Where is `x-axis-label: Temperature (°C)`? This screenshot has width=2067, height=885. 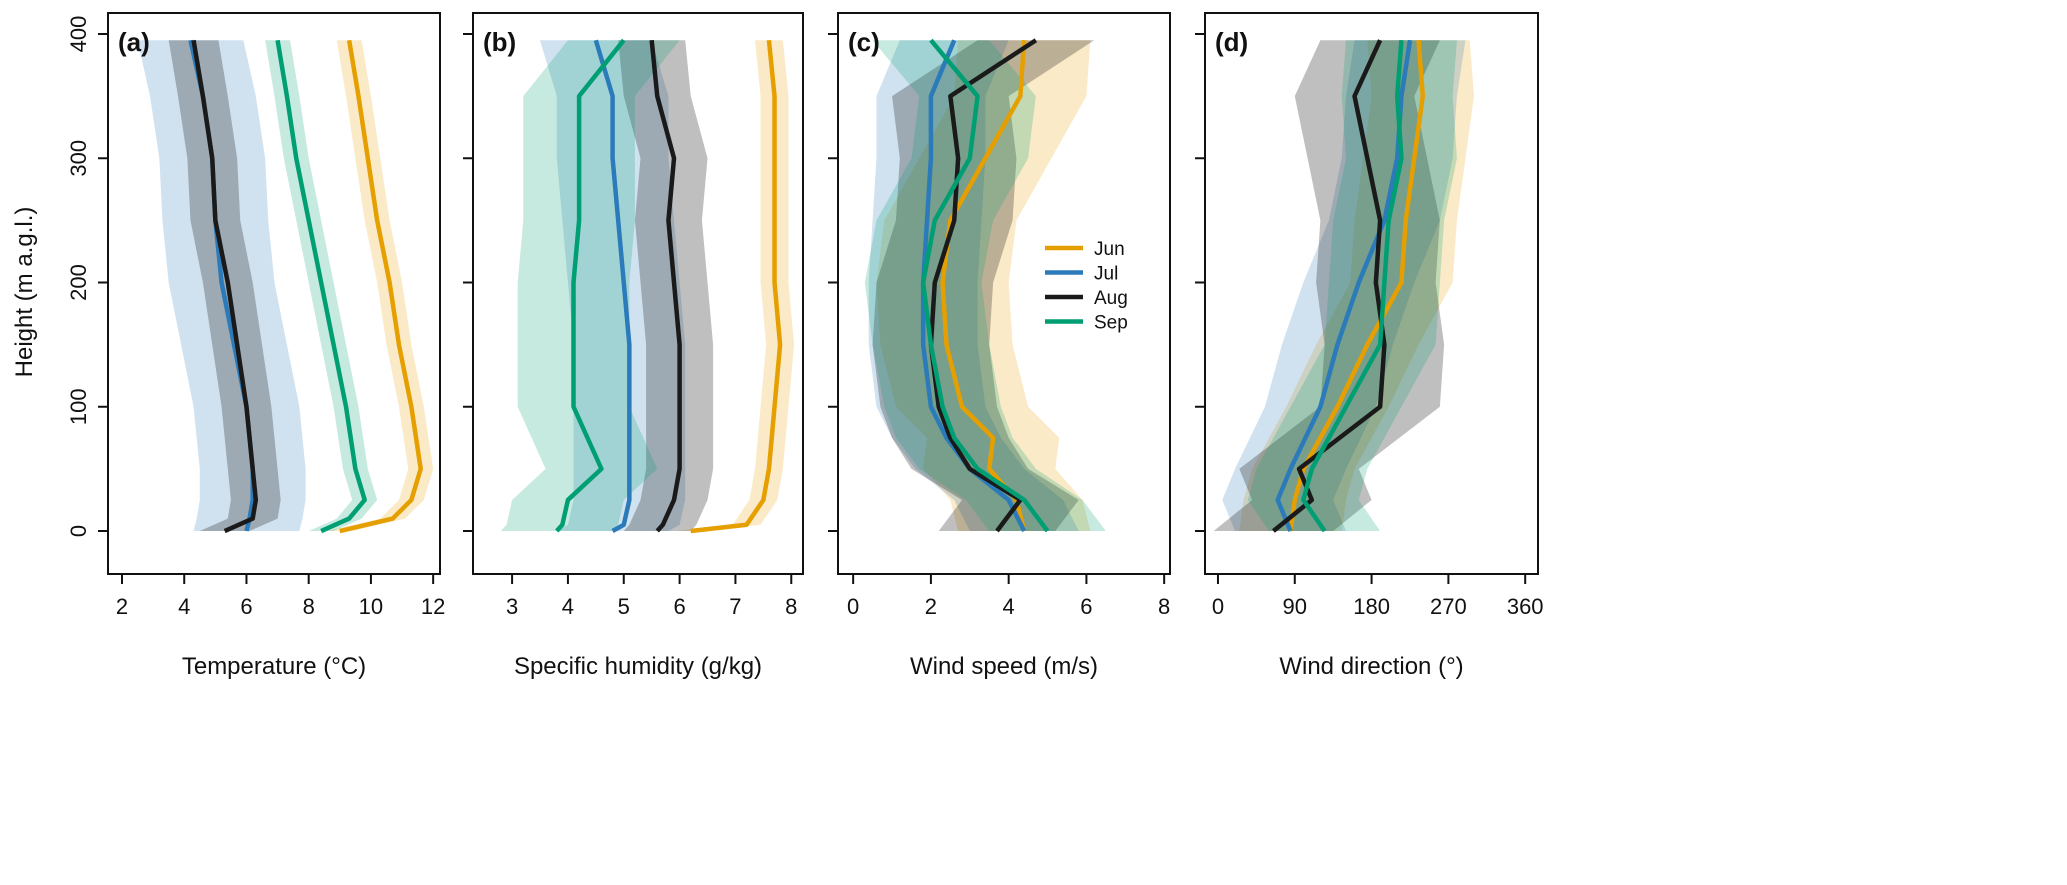
x-axis-label: Temperature (°C) is located at coordinates (274, 666).